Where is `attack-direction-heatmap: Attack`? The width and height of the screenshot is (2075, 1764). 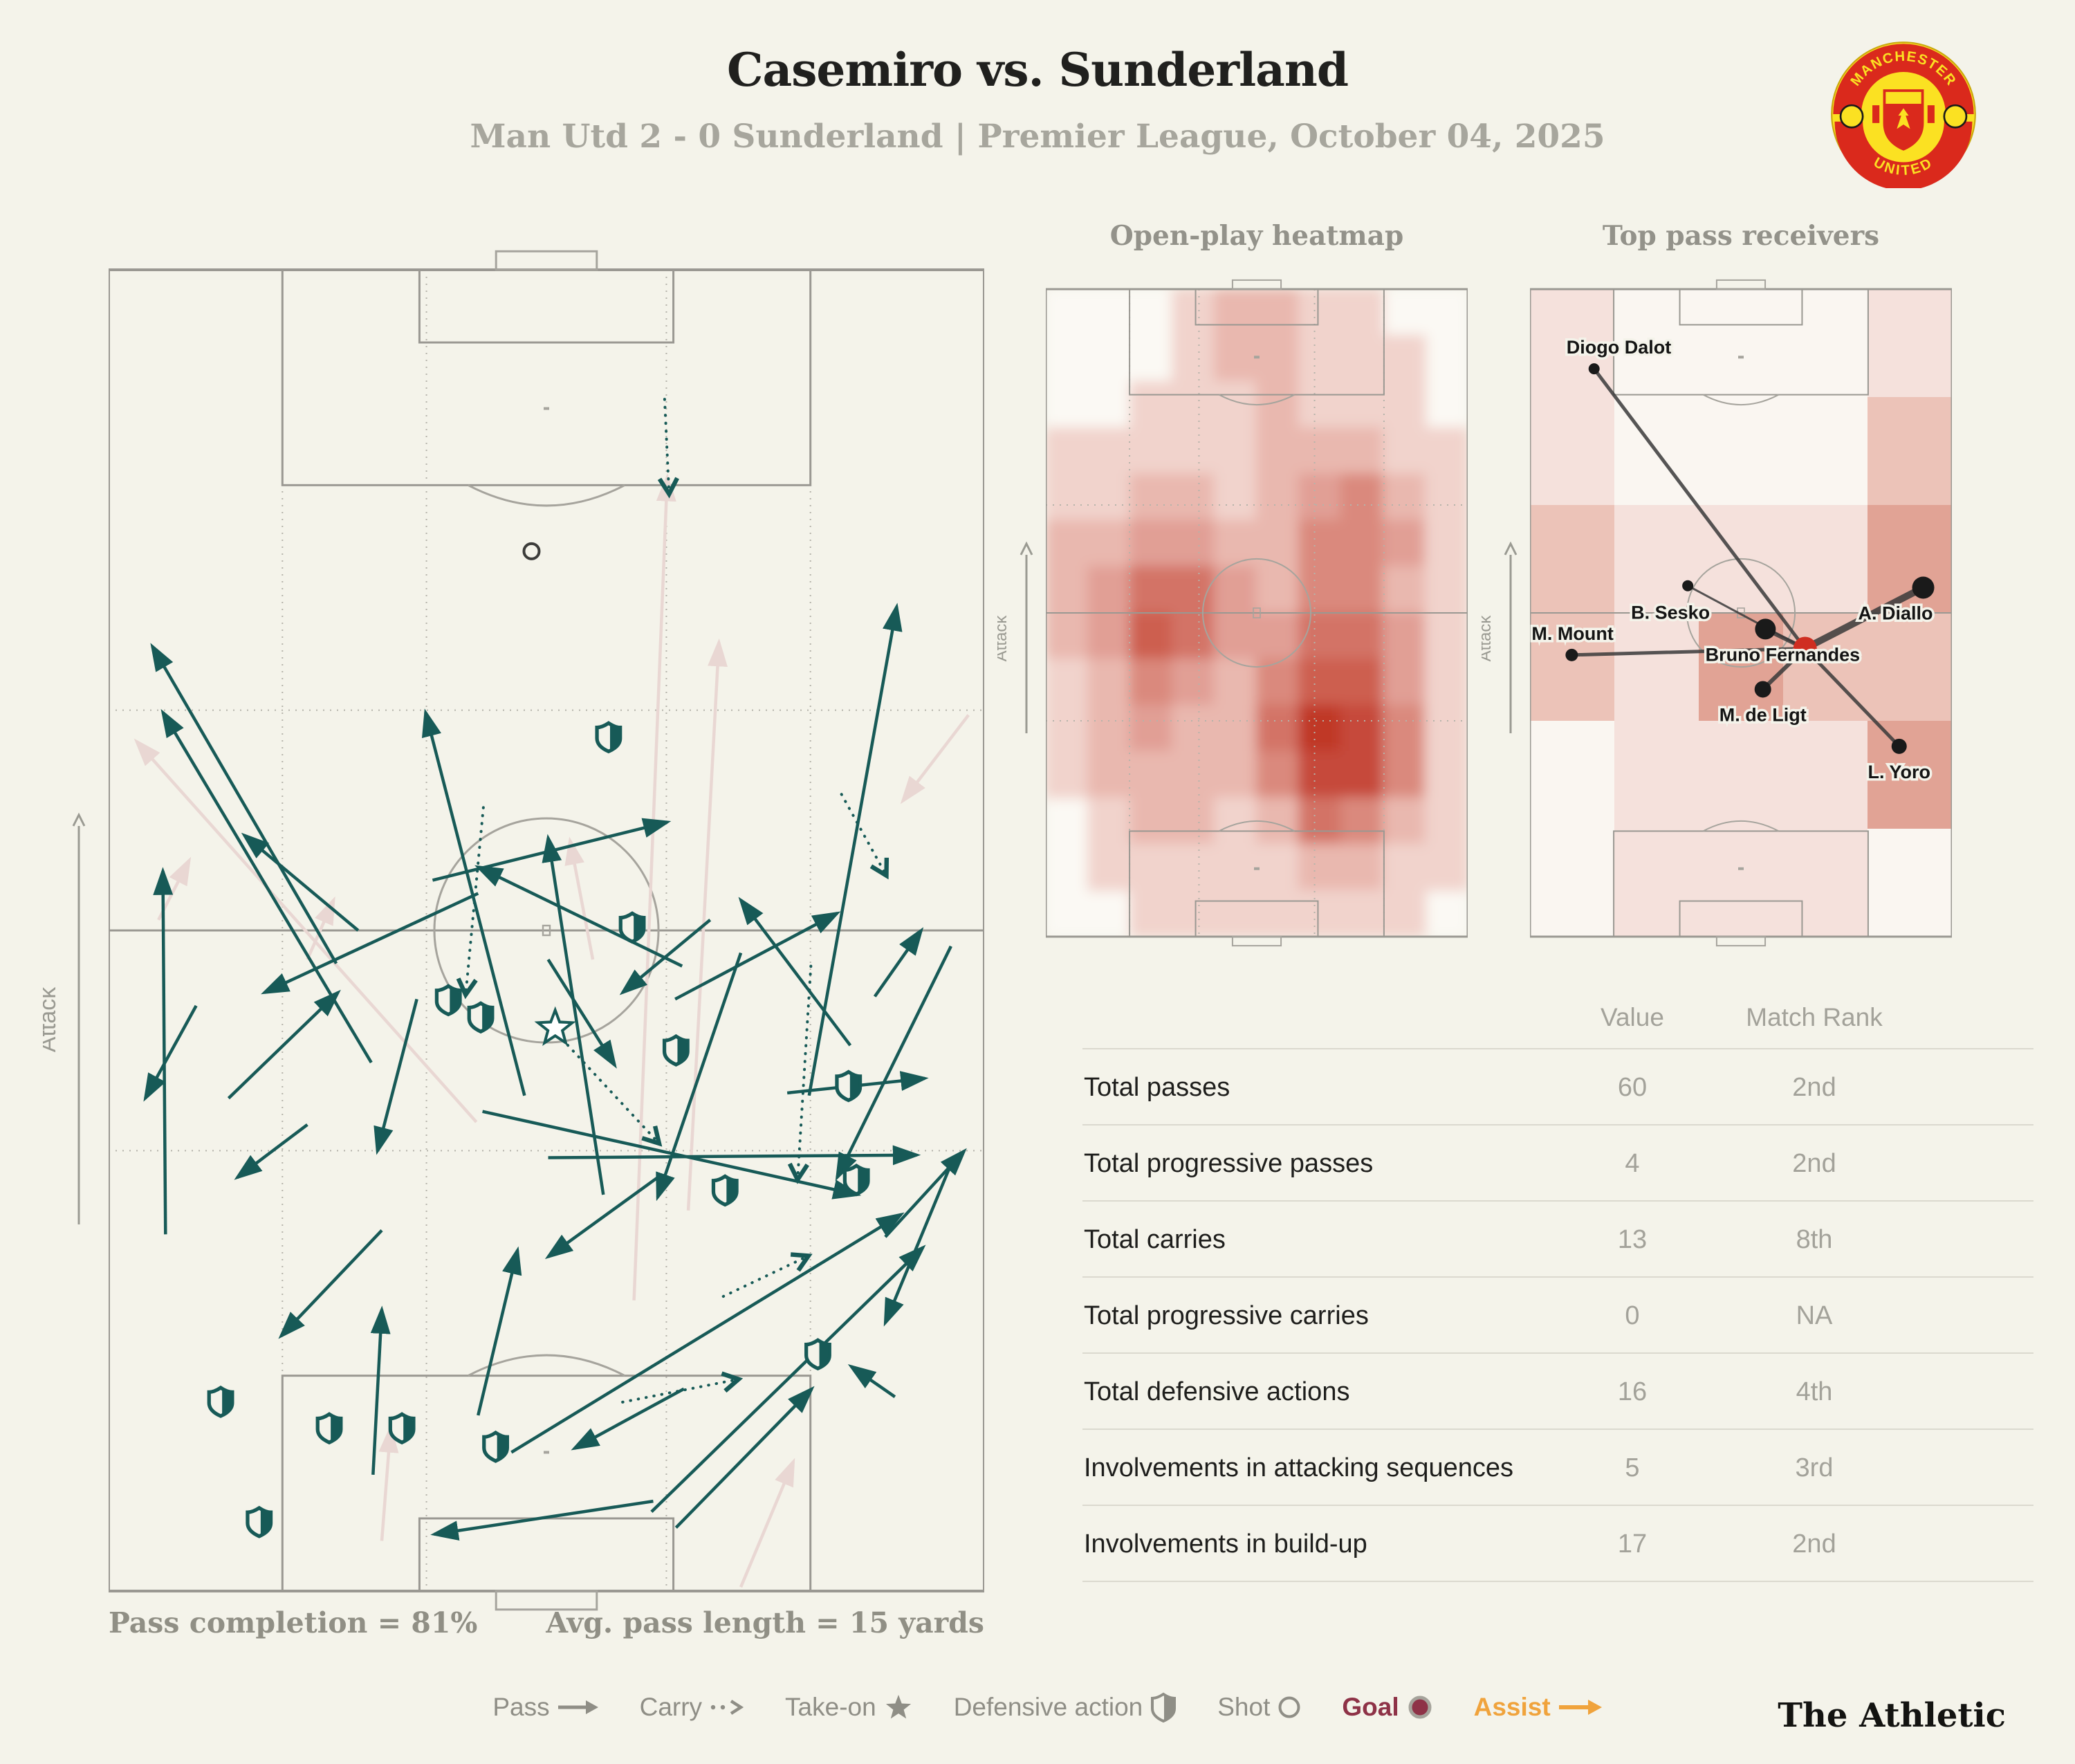 attack-direction-heatmap: Attack is located at coordinates (1015, 637).